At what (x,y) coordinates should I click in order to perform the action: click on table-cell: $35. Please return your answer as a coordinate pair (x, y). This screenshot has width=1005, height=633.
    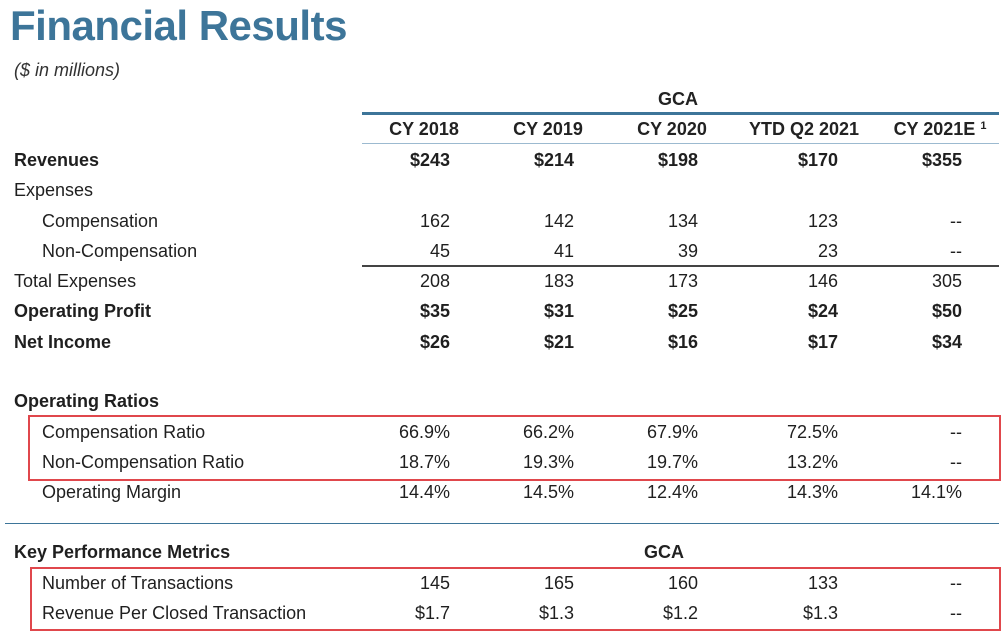
    Looking at the image, I should click on (434, 311).